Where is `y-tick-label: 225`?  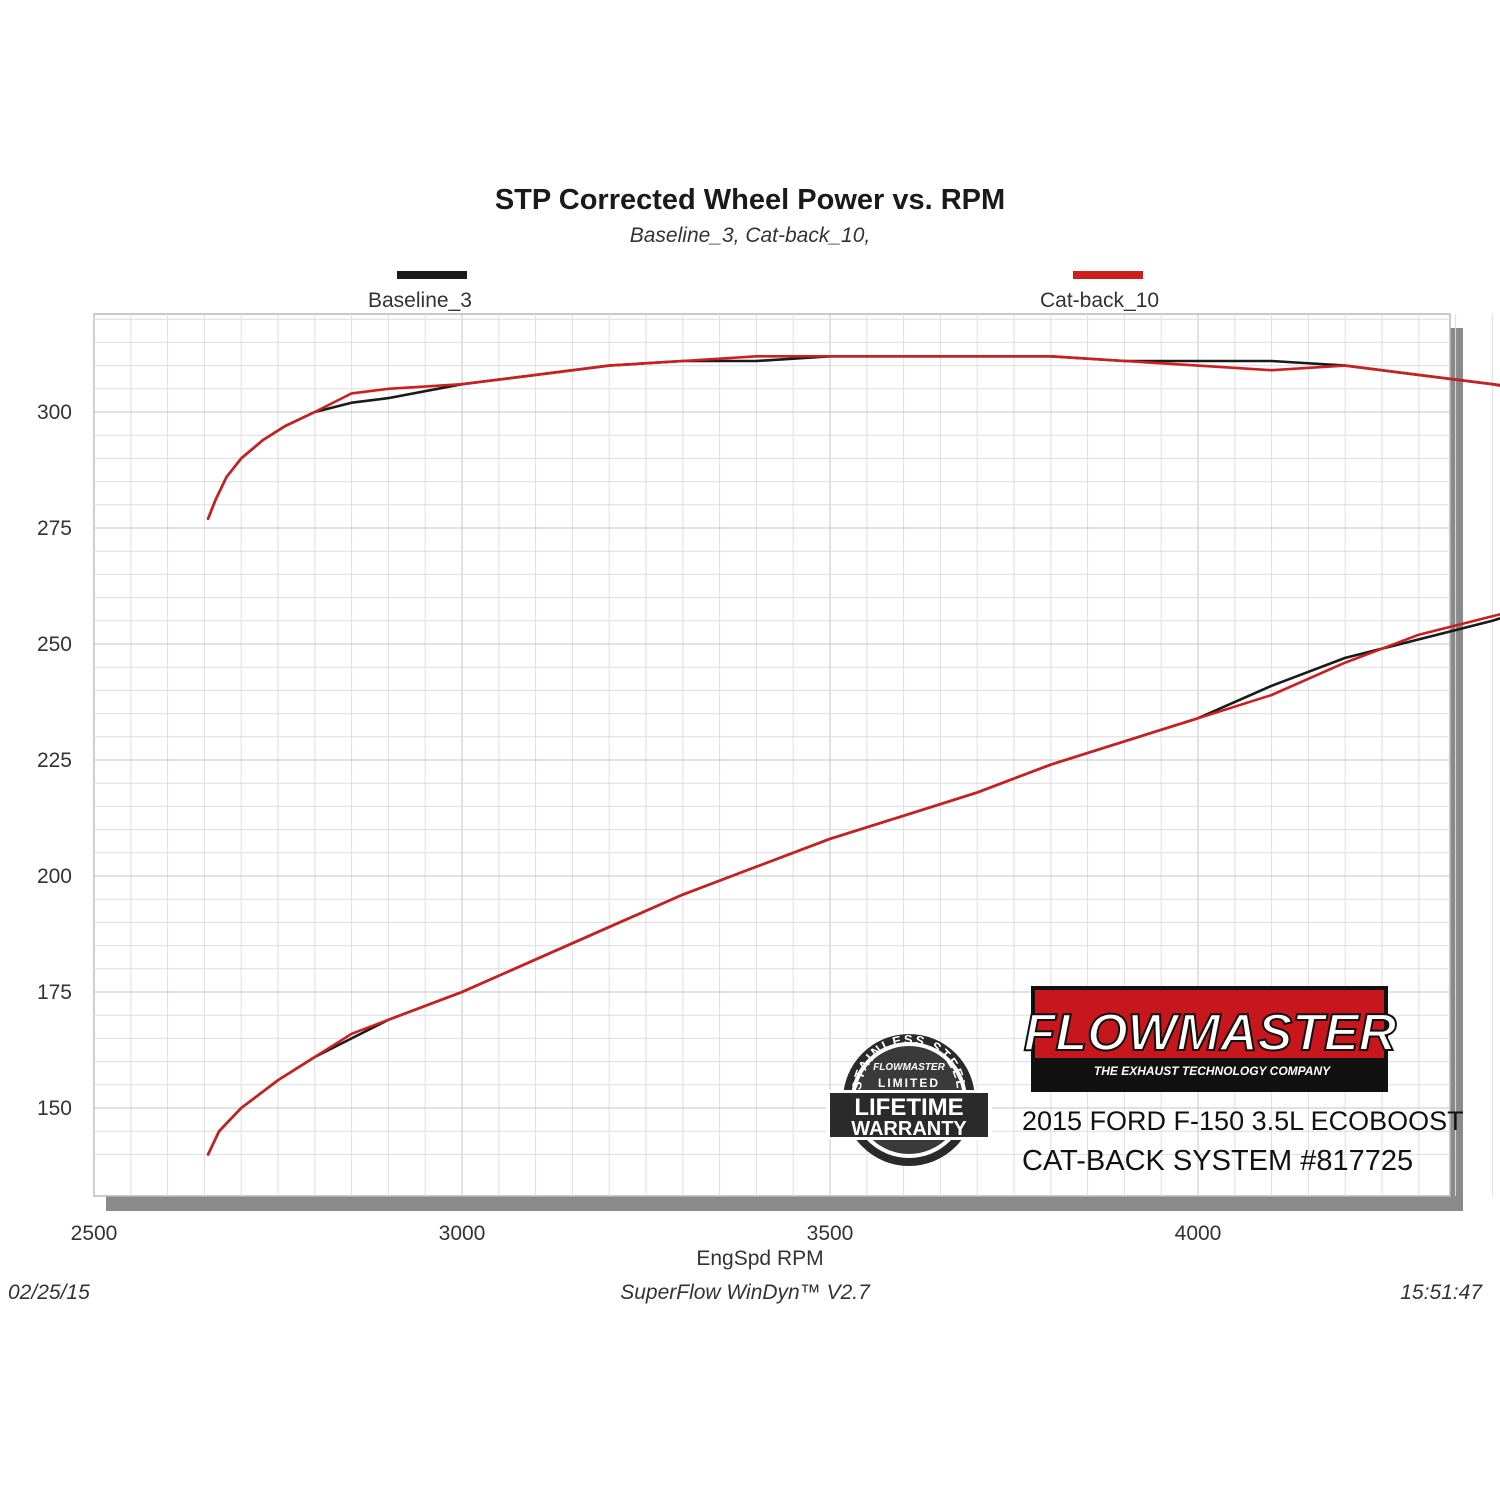 y-tick-label: 225 is located at coordinates (54, 760).